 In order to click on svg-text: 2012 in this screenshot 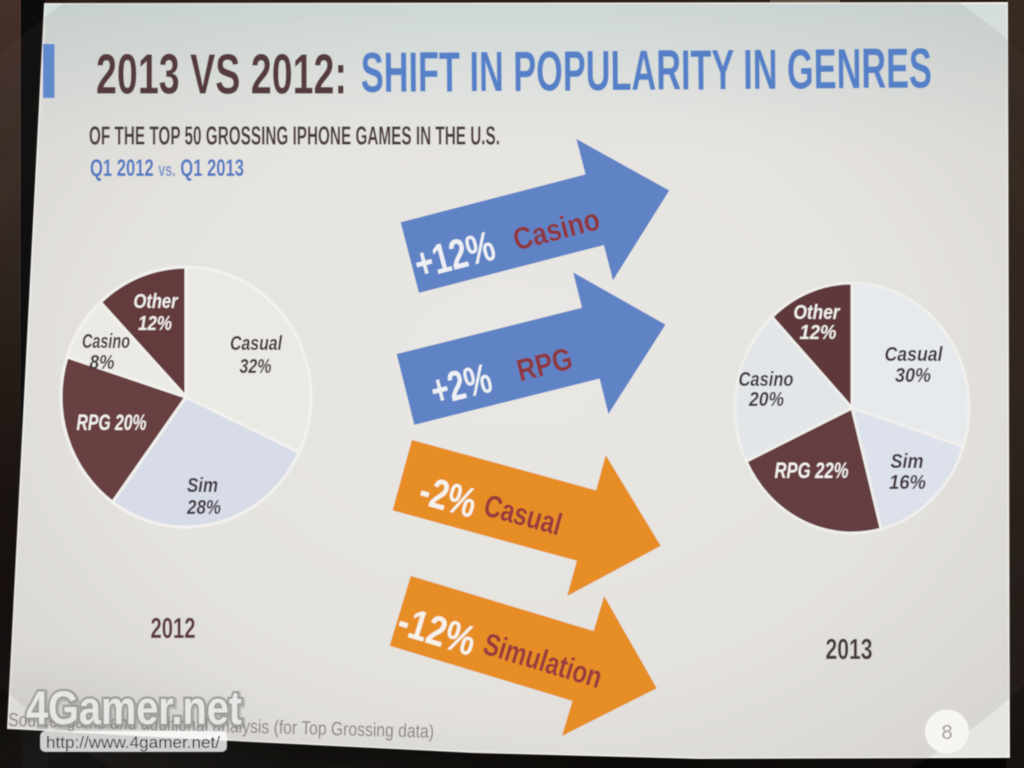, I will do `click(173, 629)`.